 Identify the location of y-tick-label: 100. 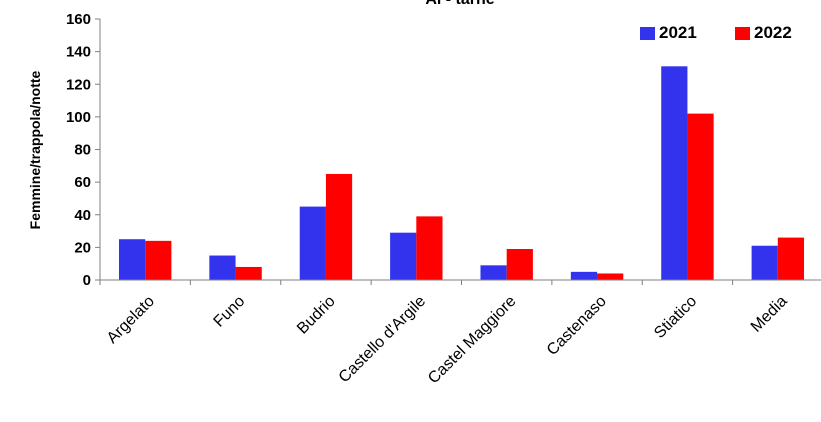
(78, 117).